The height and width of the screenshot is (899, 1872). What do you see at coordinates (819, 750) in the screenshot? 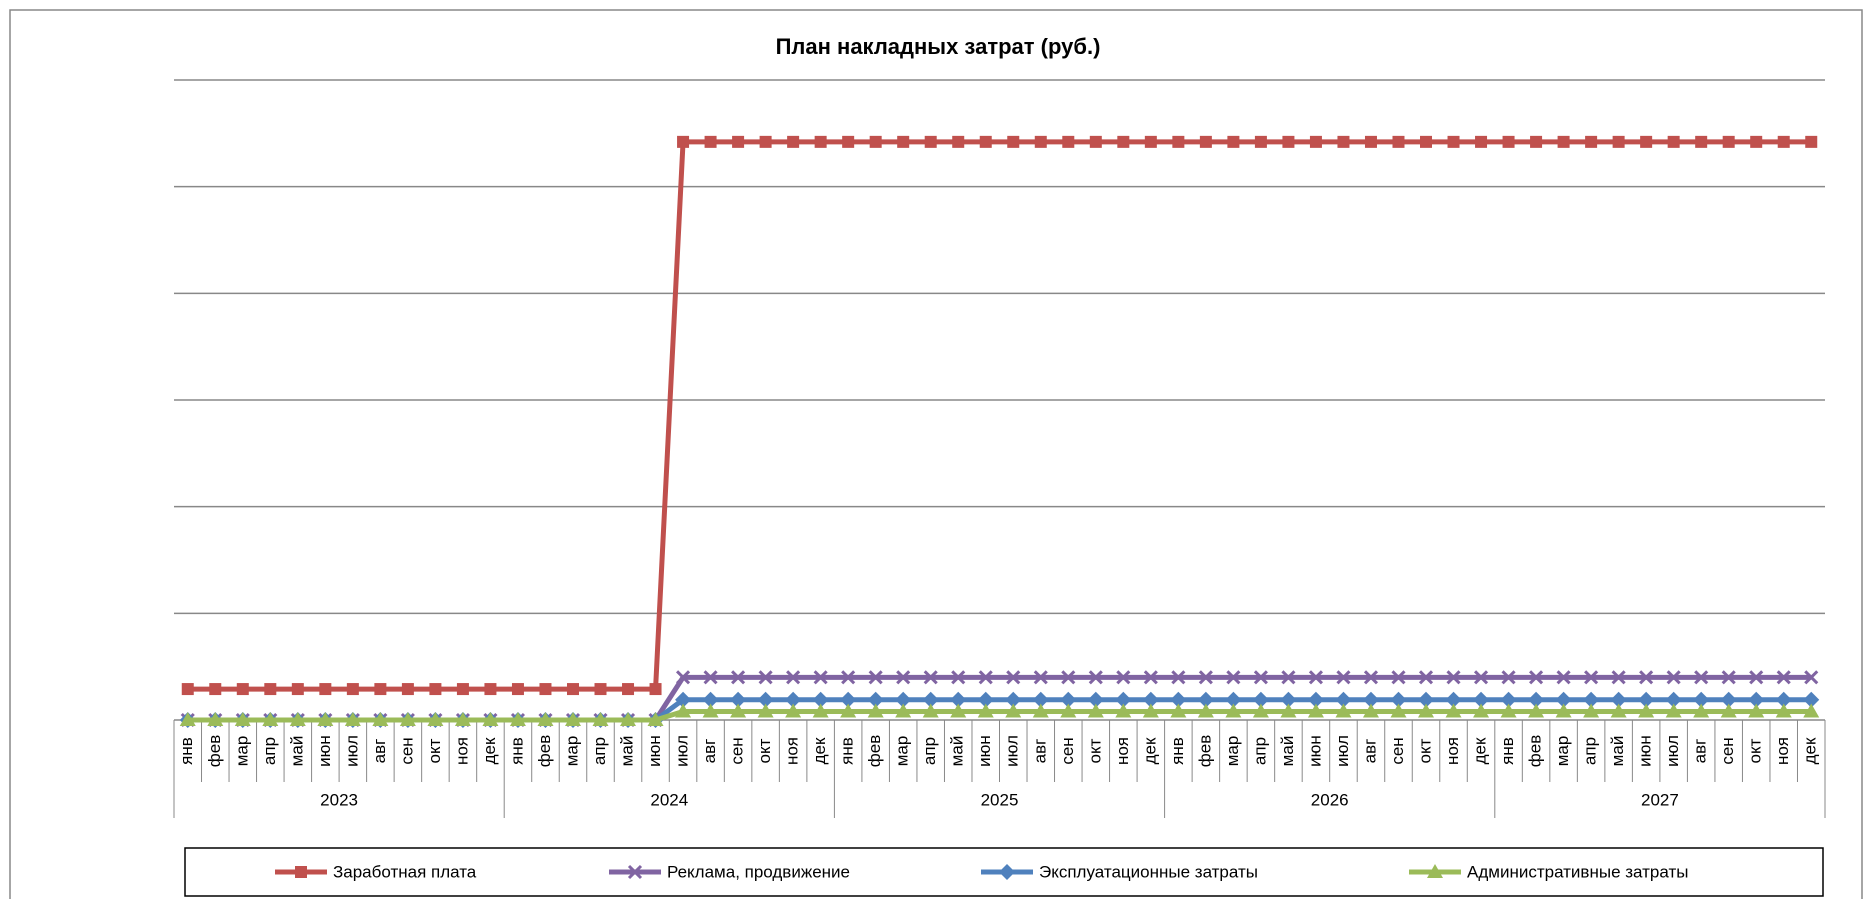
I see `x-tick-label: дек` at bounding box center [819, 750].